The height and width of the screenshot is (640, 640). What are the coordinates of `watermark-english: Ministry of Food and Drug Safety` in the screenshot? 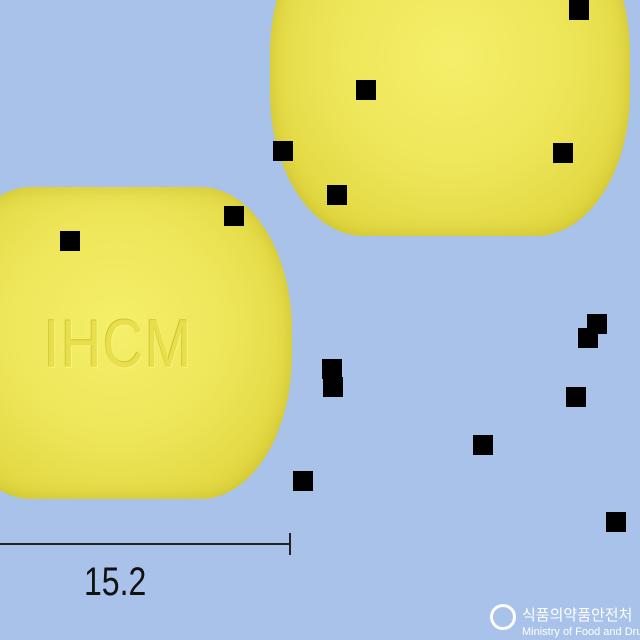 It's located at (581, 632).